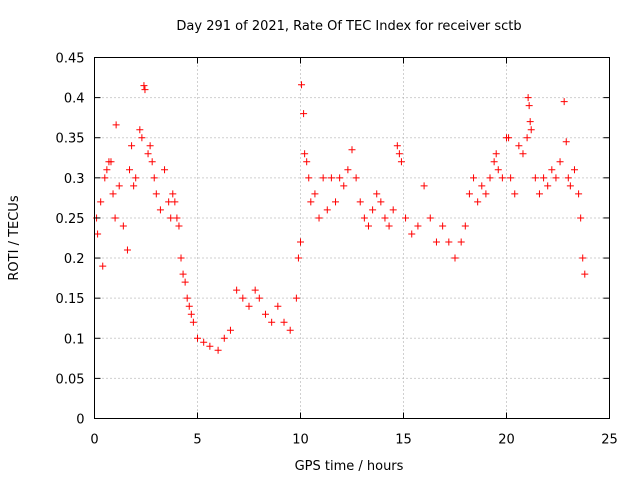 The height and width of the screenshot is (480, 640). What do you see at coordinates (349, 466) in the screenshot?
I see `x-axis-label: GPS time / hours` at bounding box center [349, 466].